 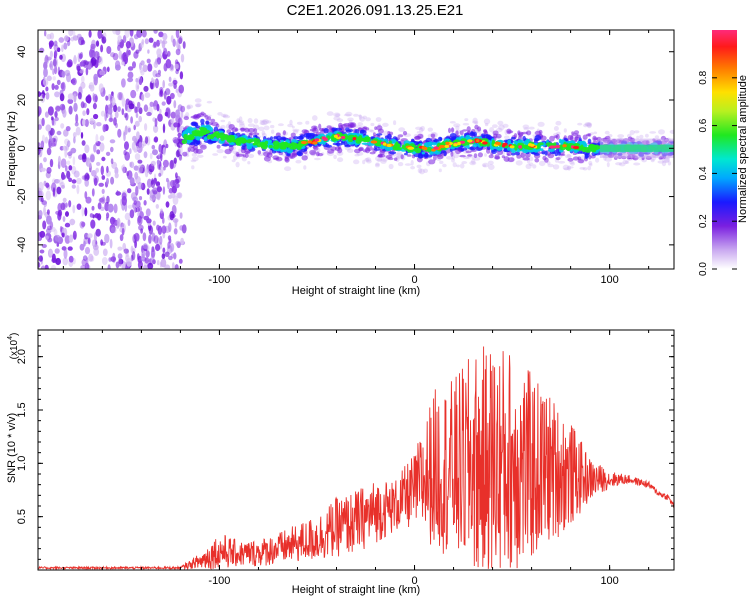 I want to click on y-tick-label: 1.0, so click(x=22, y=463).